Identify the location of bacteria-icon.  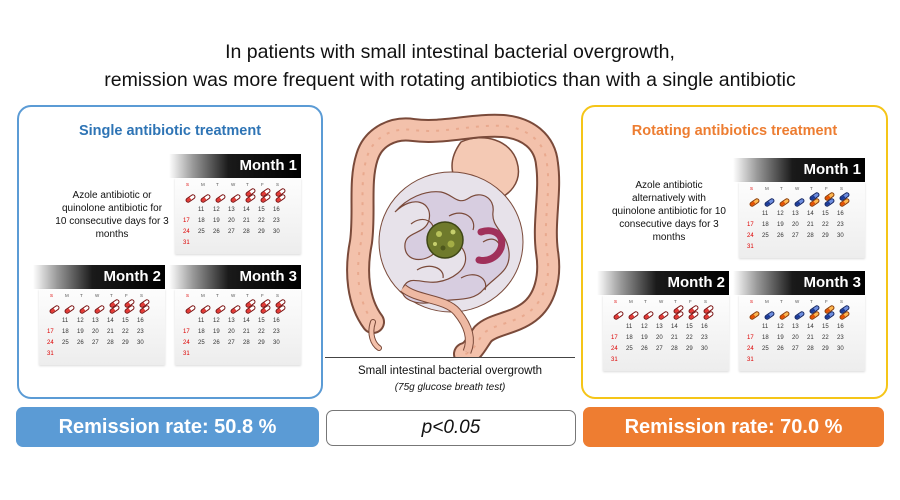
(445, 240).